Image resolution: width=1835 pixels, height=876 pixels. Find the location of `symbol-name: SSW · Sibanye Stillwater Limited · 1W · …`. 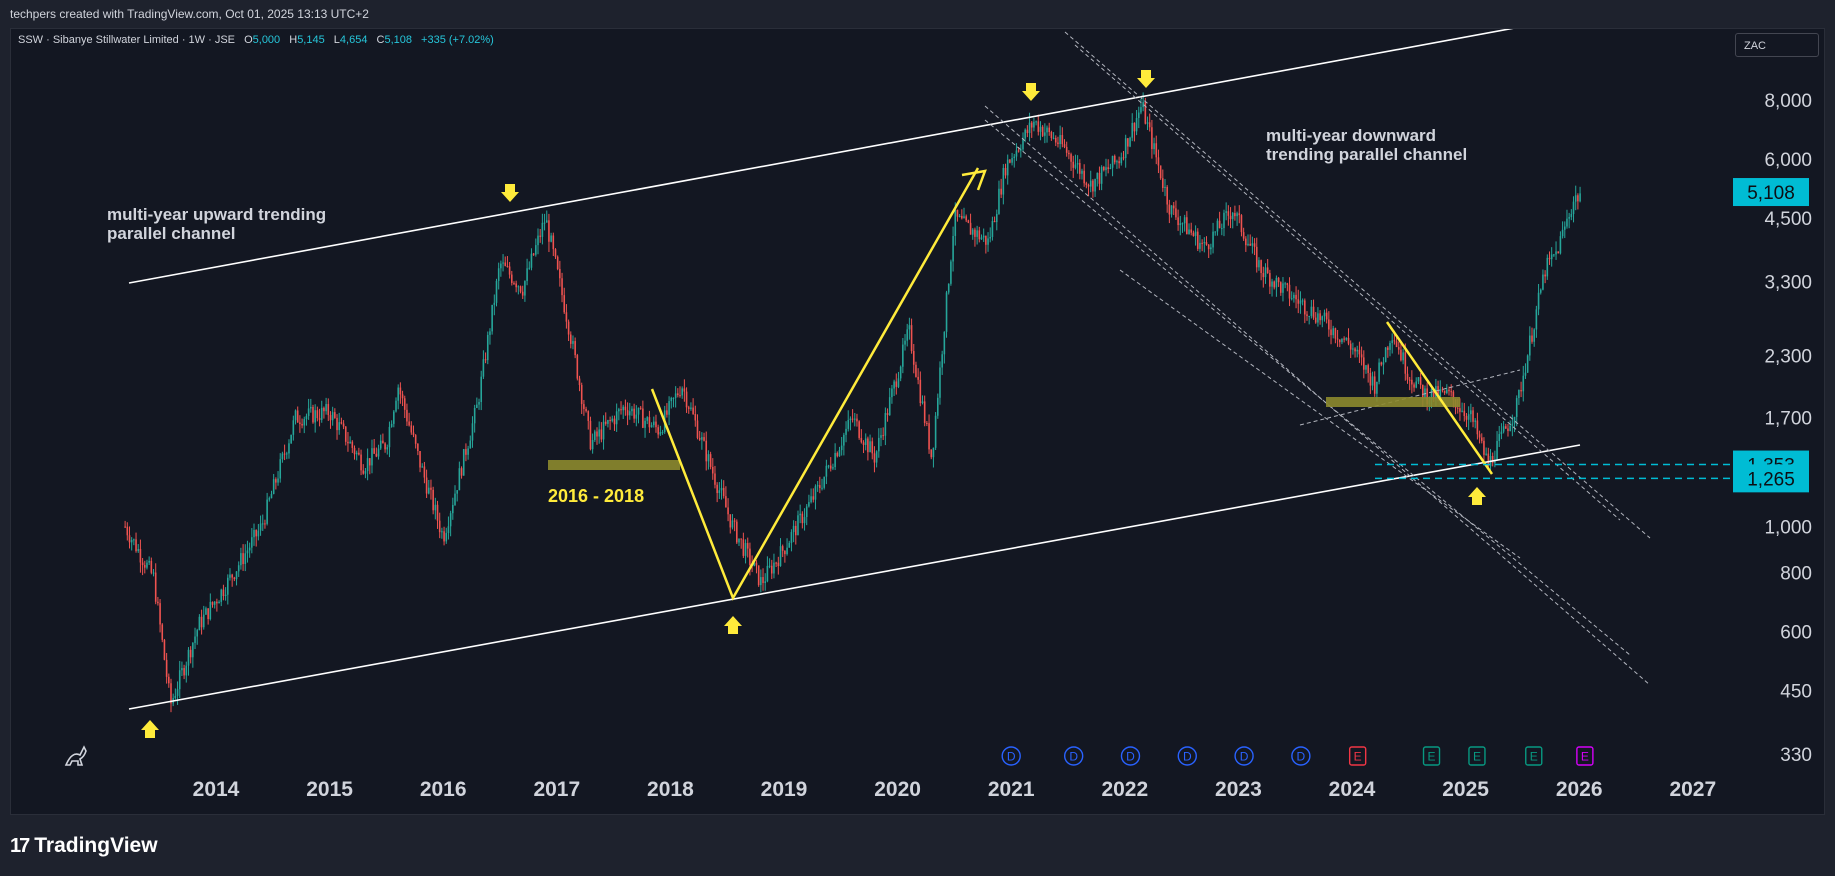

symbol-name: SSW · Sibanye Stillwater Limited · 1W · … is located at coordinates (127, 40).